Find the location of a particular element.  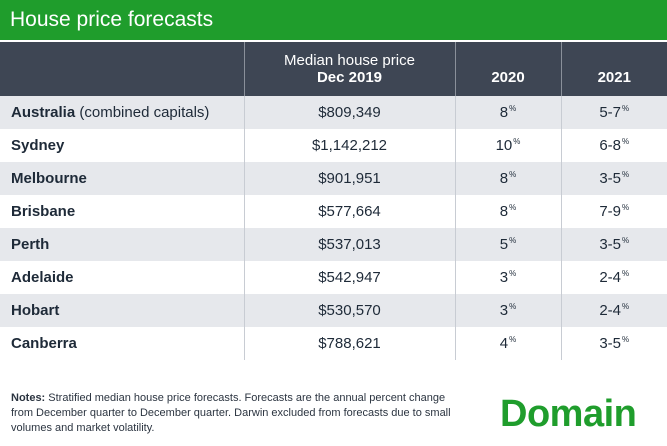

city-cell: Hobart is located at coordinates (122, 310).